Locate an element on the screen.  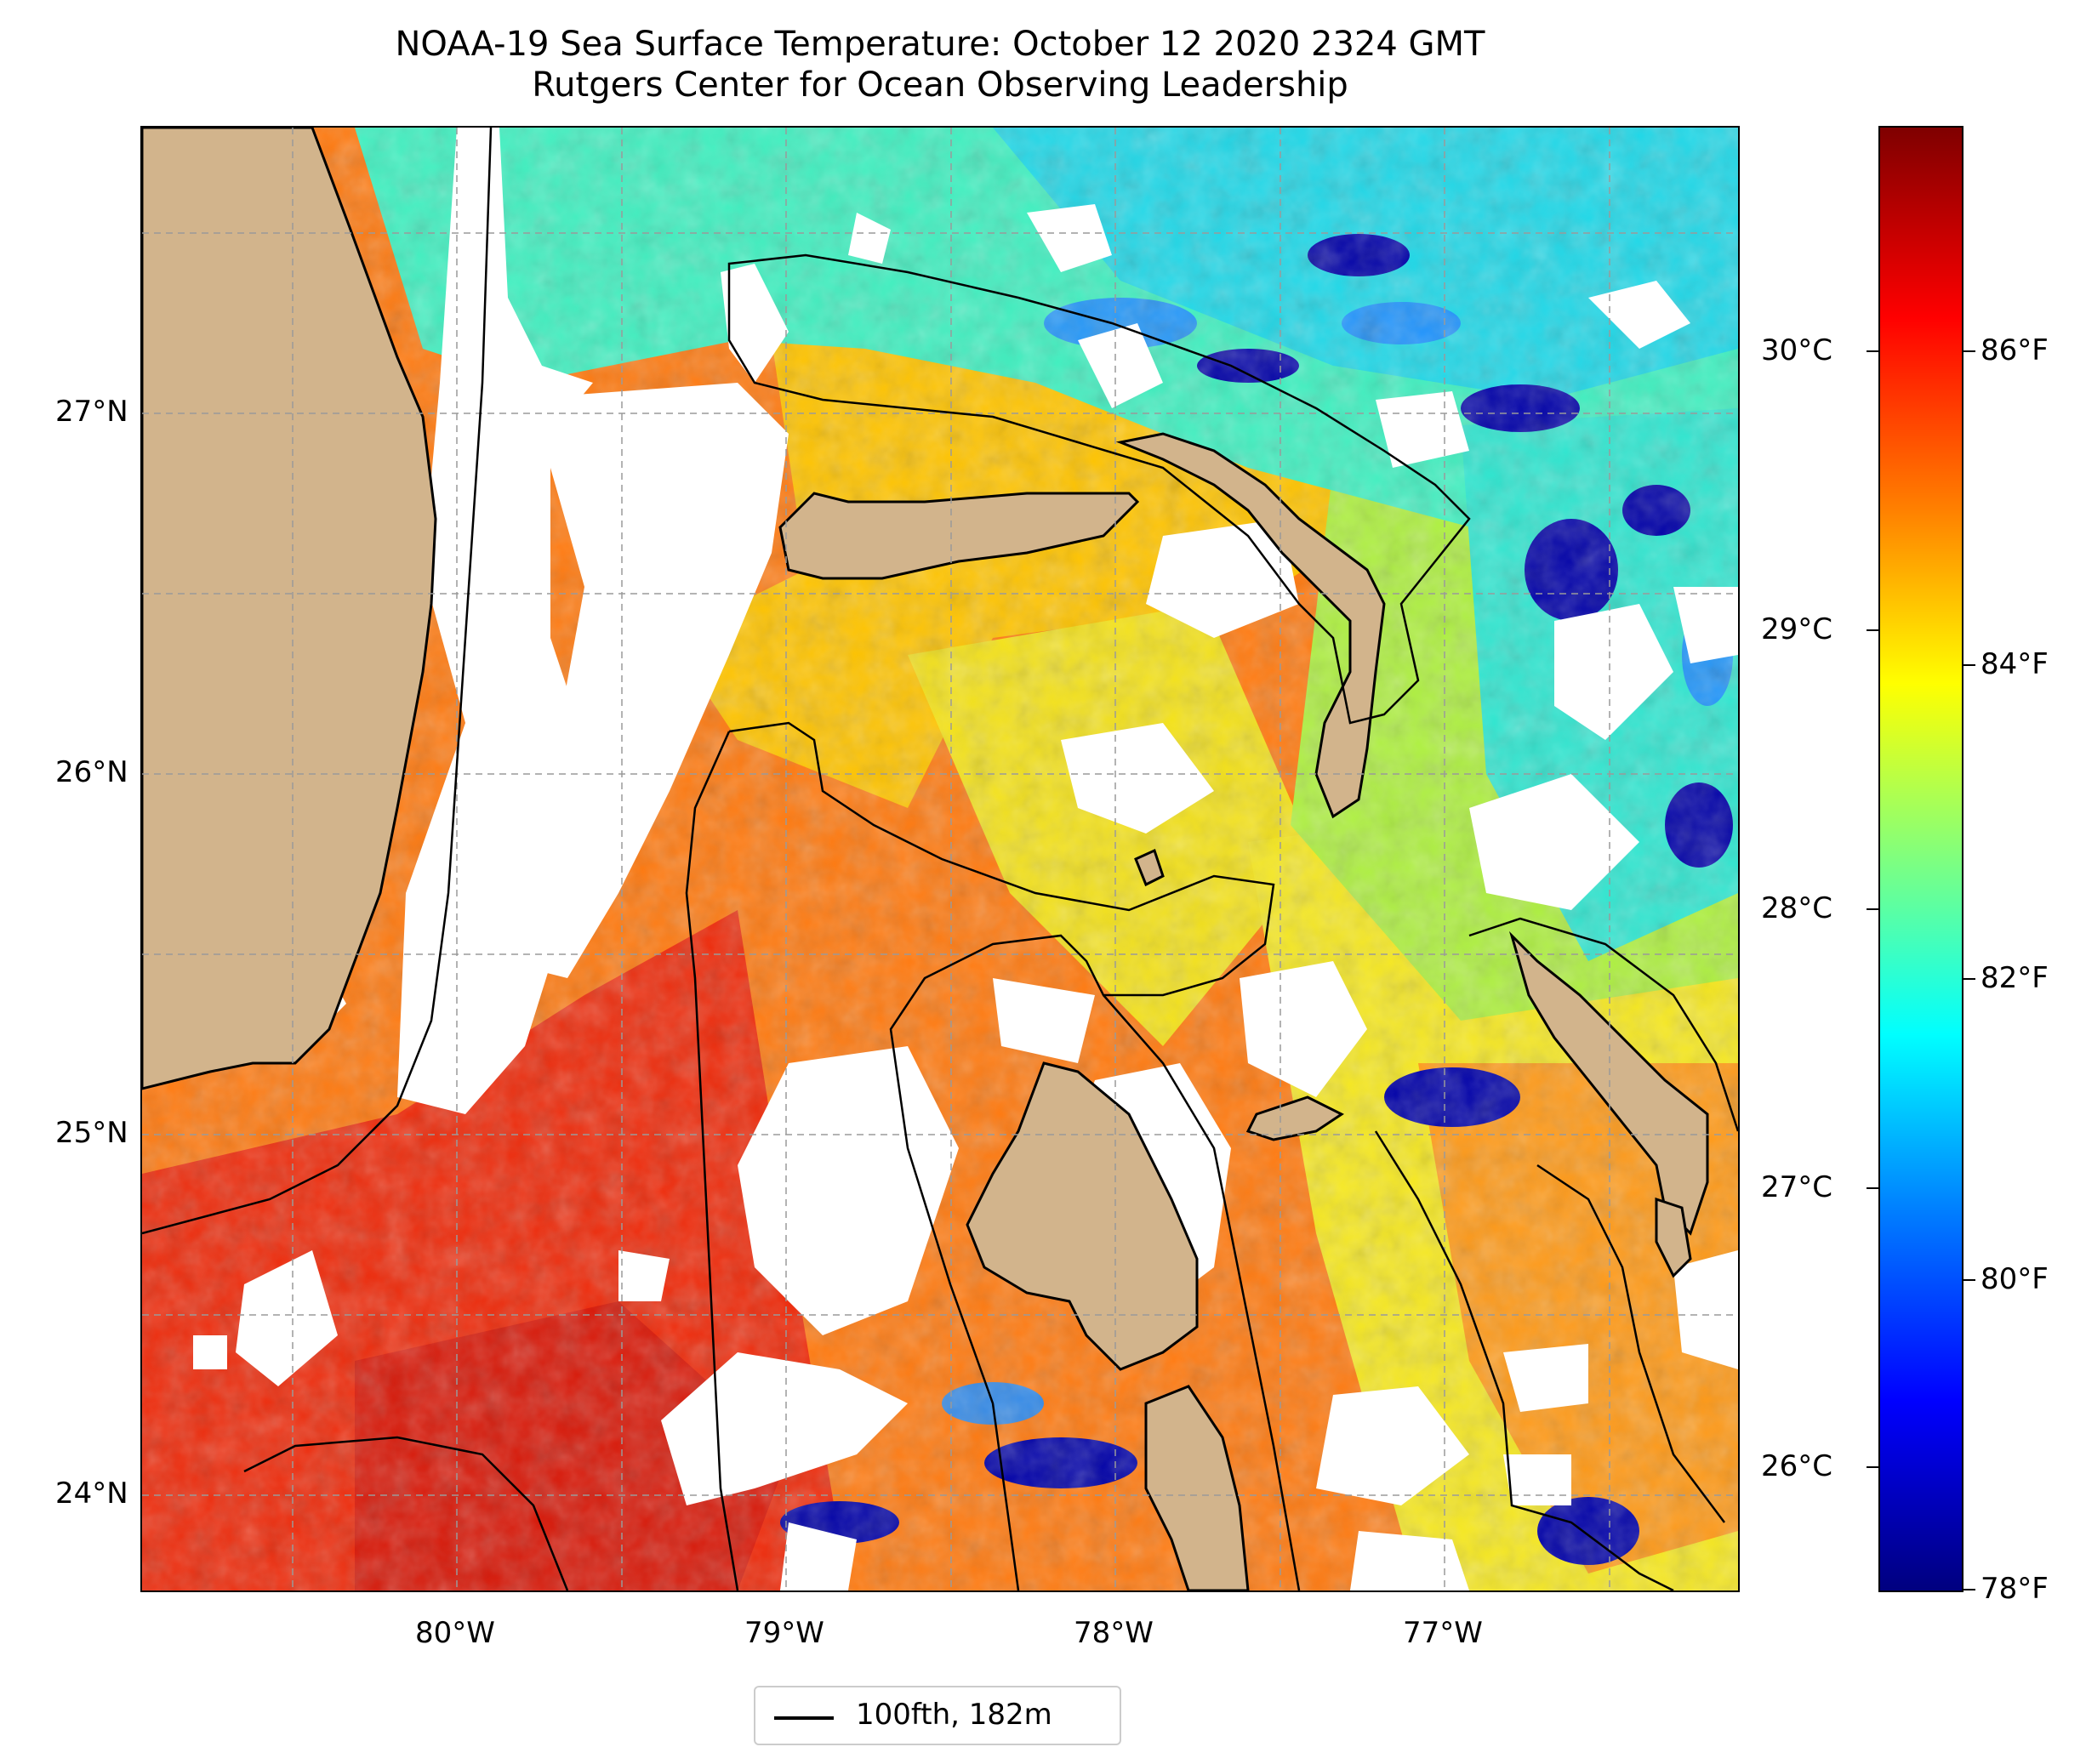
lat-tick-label: 26°N is located at coordinates (91, 772).